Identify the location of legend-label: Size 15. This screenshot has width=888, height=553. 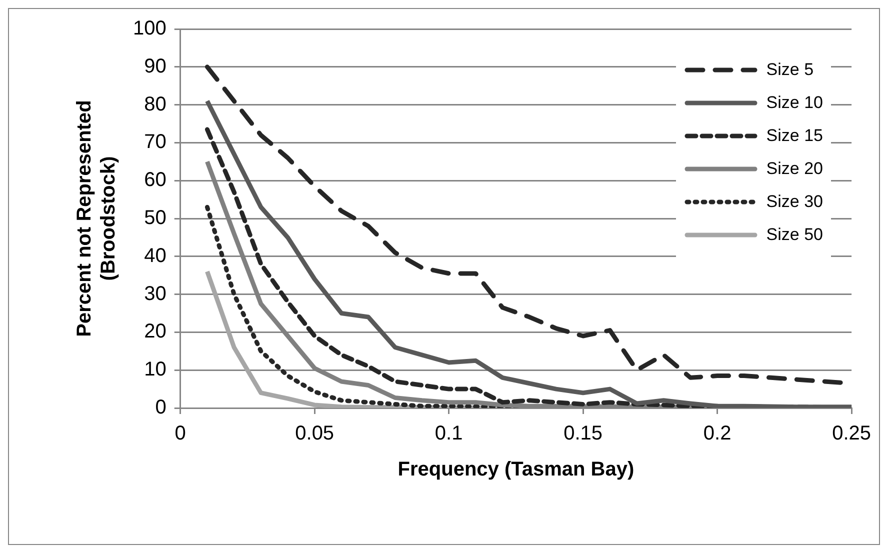
(794, 136).